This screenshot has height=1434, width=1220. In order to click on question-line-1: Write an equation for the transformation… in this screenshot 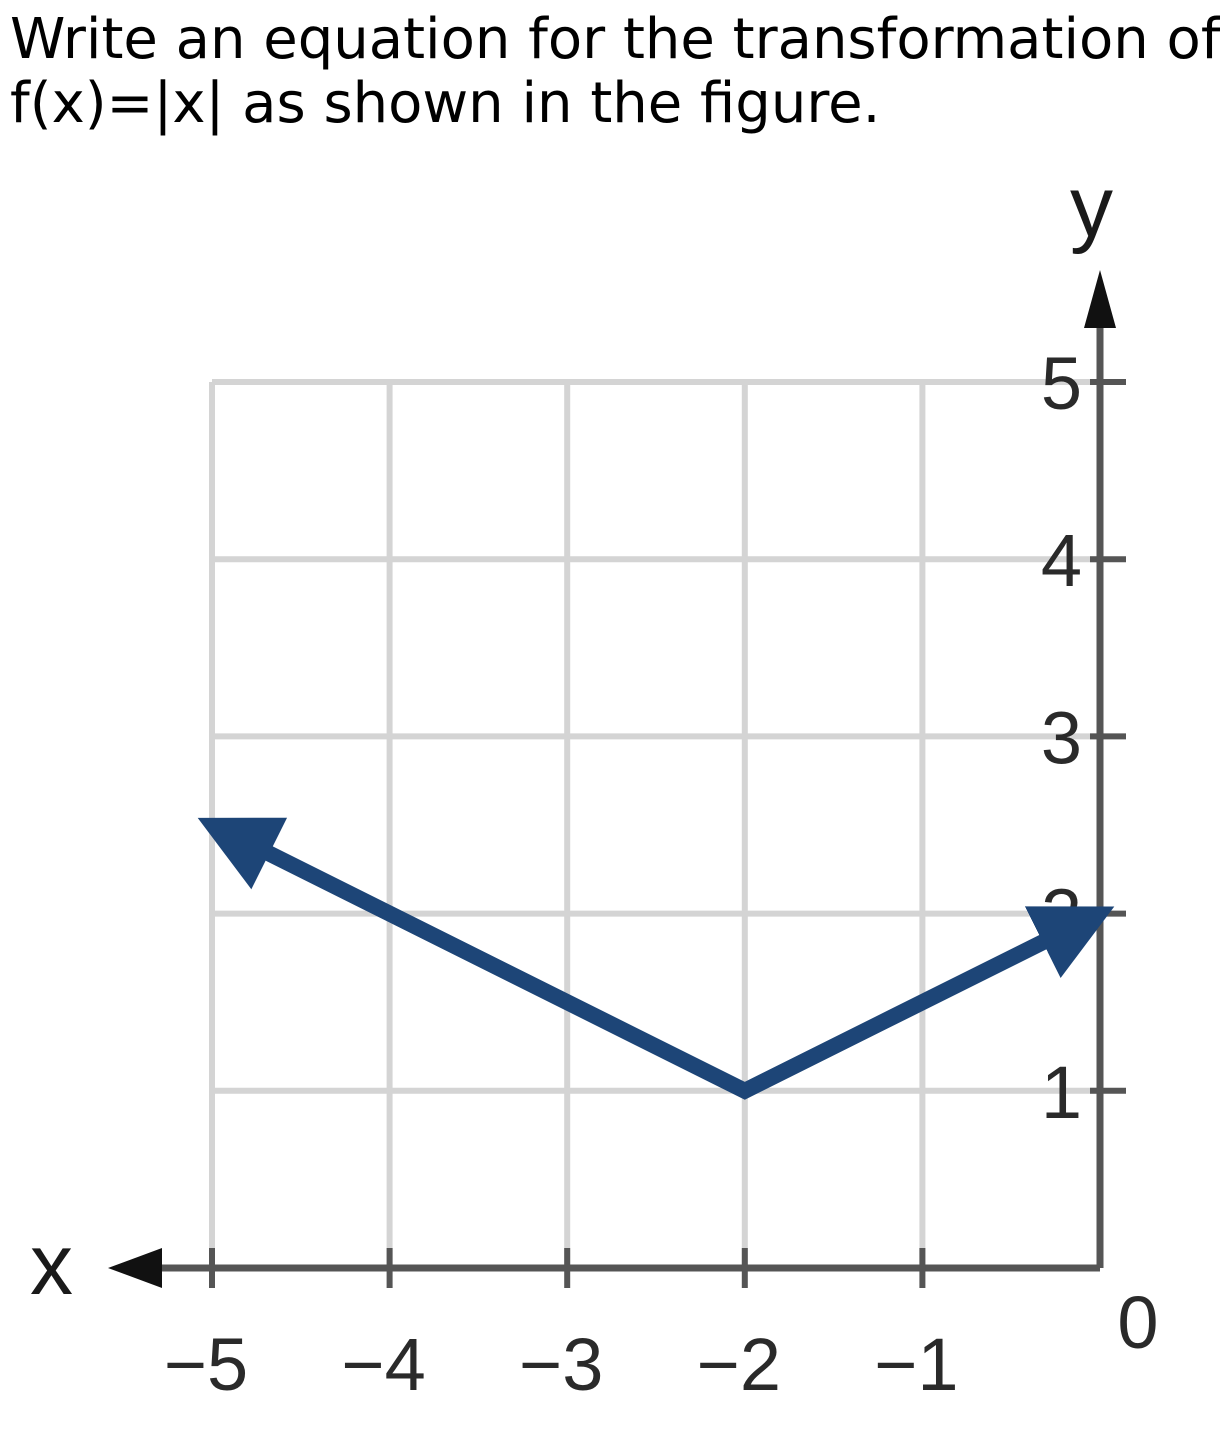, I will do `click(615, 39)`.